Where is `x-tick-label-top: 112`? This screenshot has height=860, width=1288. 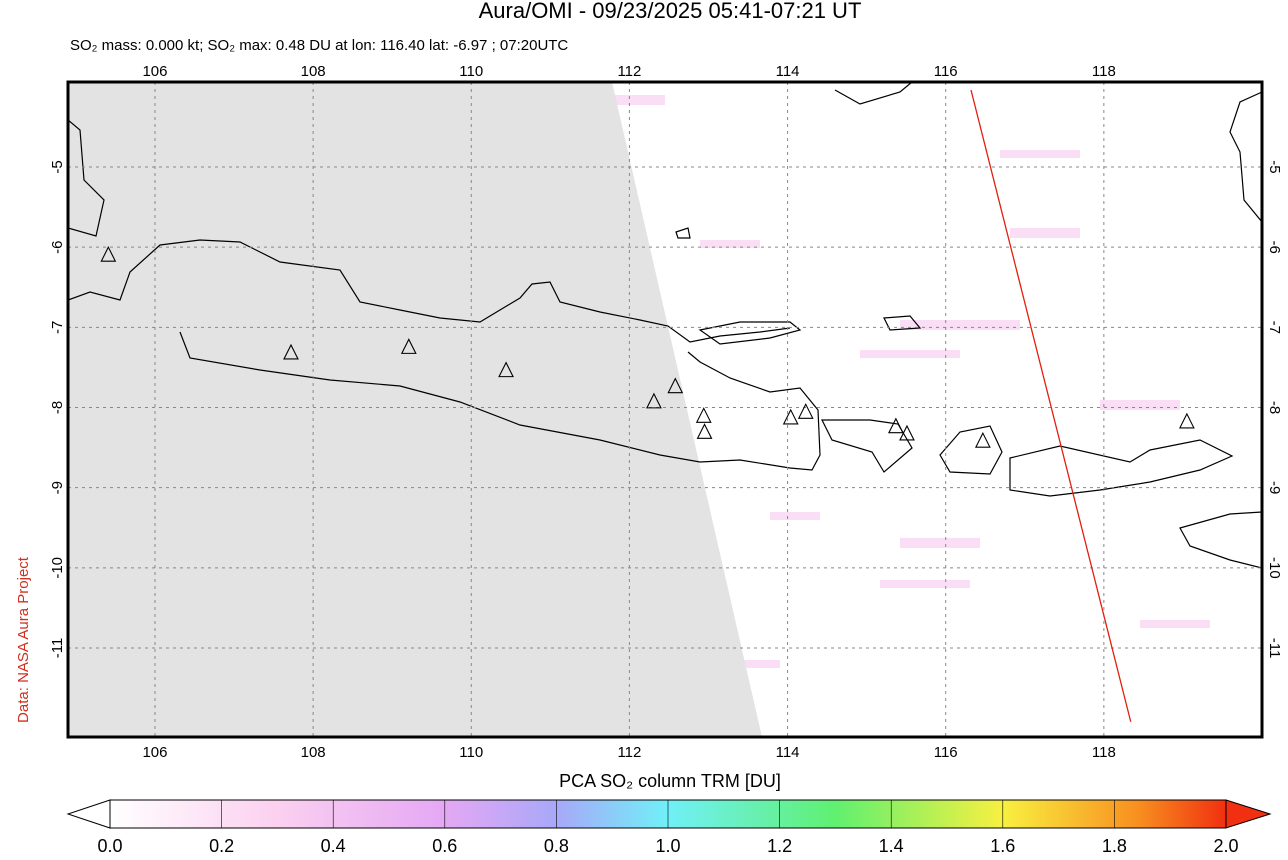 x-tick-label-top: 112 is located at coordinates (629, 71).